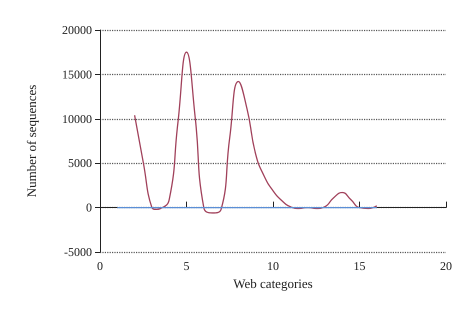 This screenshot has height=312, width=474. Describe the element at coordinates (360, 266) in the screenshot. I see `x-tick-label: 15` at that location.